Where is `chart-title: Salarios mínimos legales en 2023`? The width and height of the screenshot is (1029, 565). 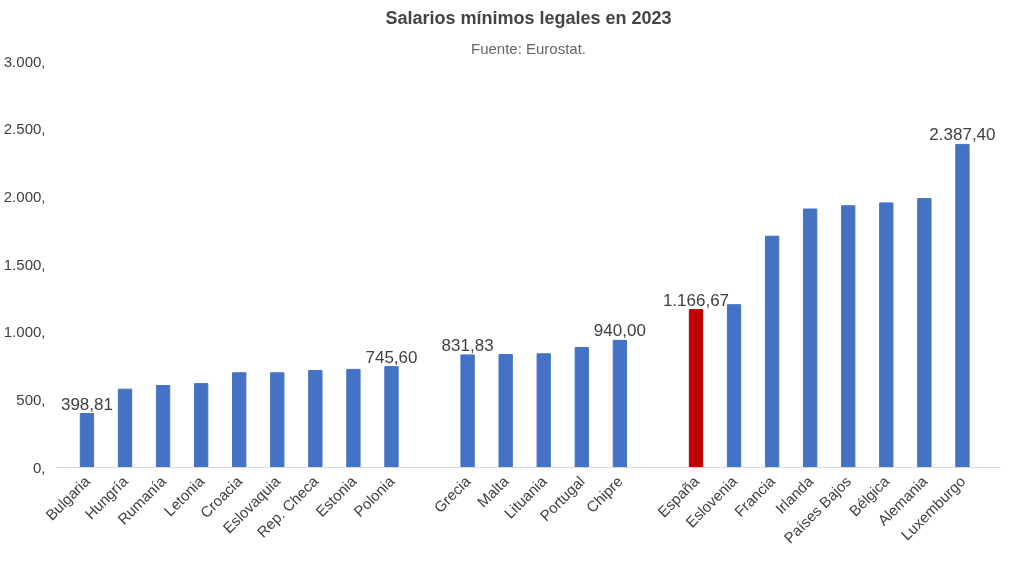
chart-title: Salarios mínimos legales en 2023 is located at coordinates (528, 17).